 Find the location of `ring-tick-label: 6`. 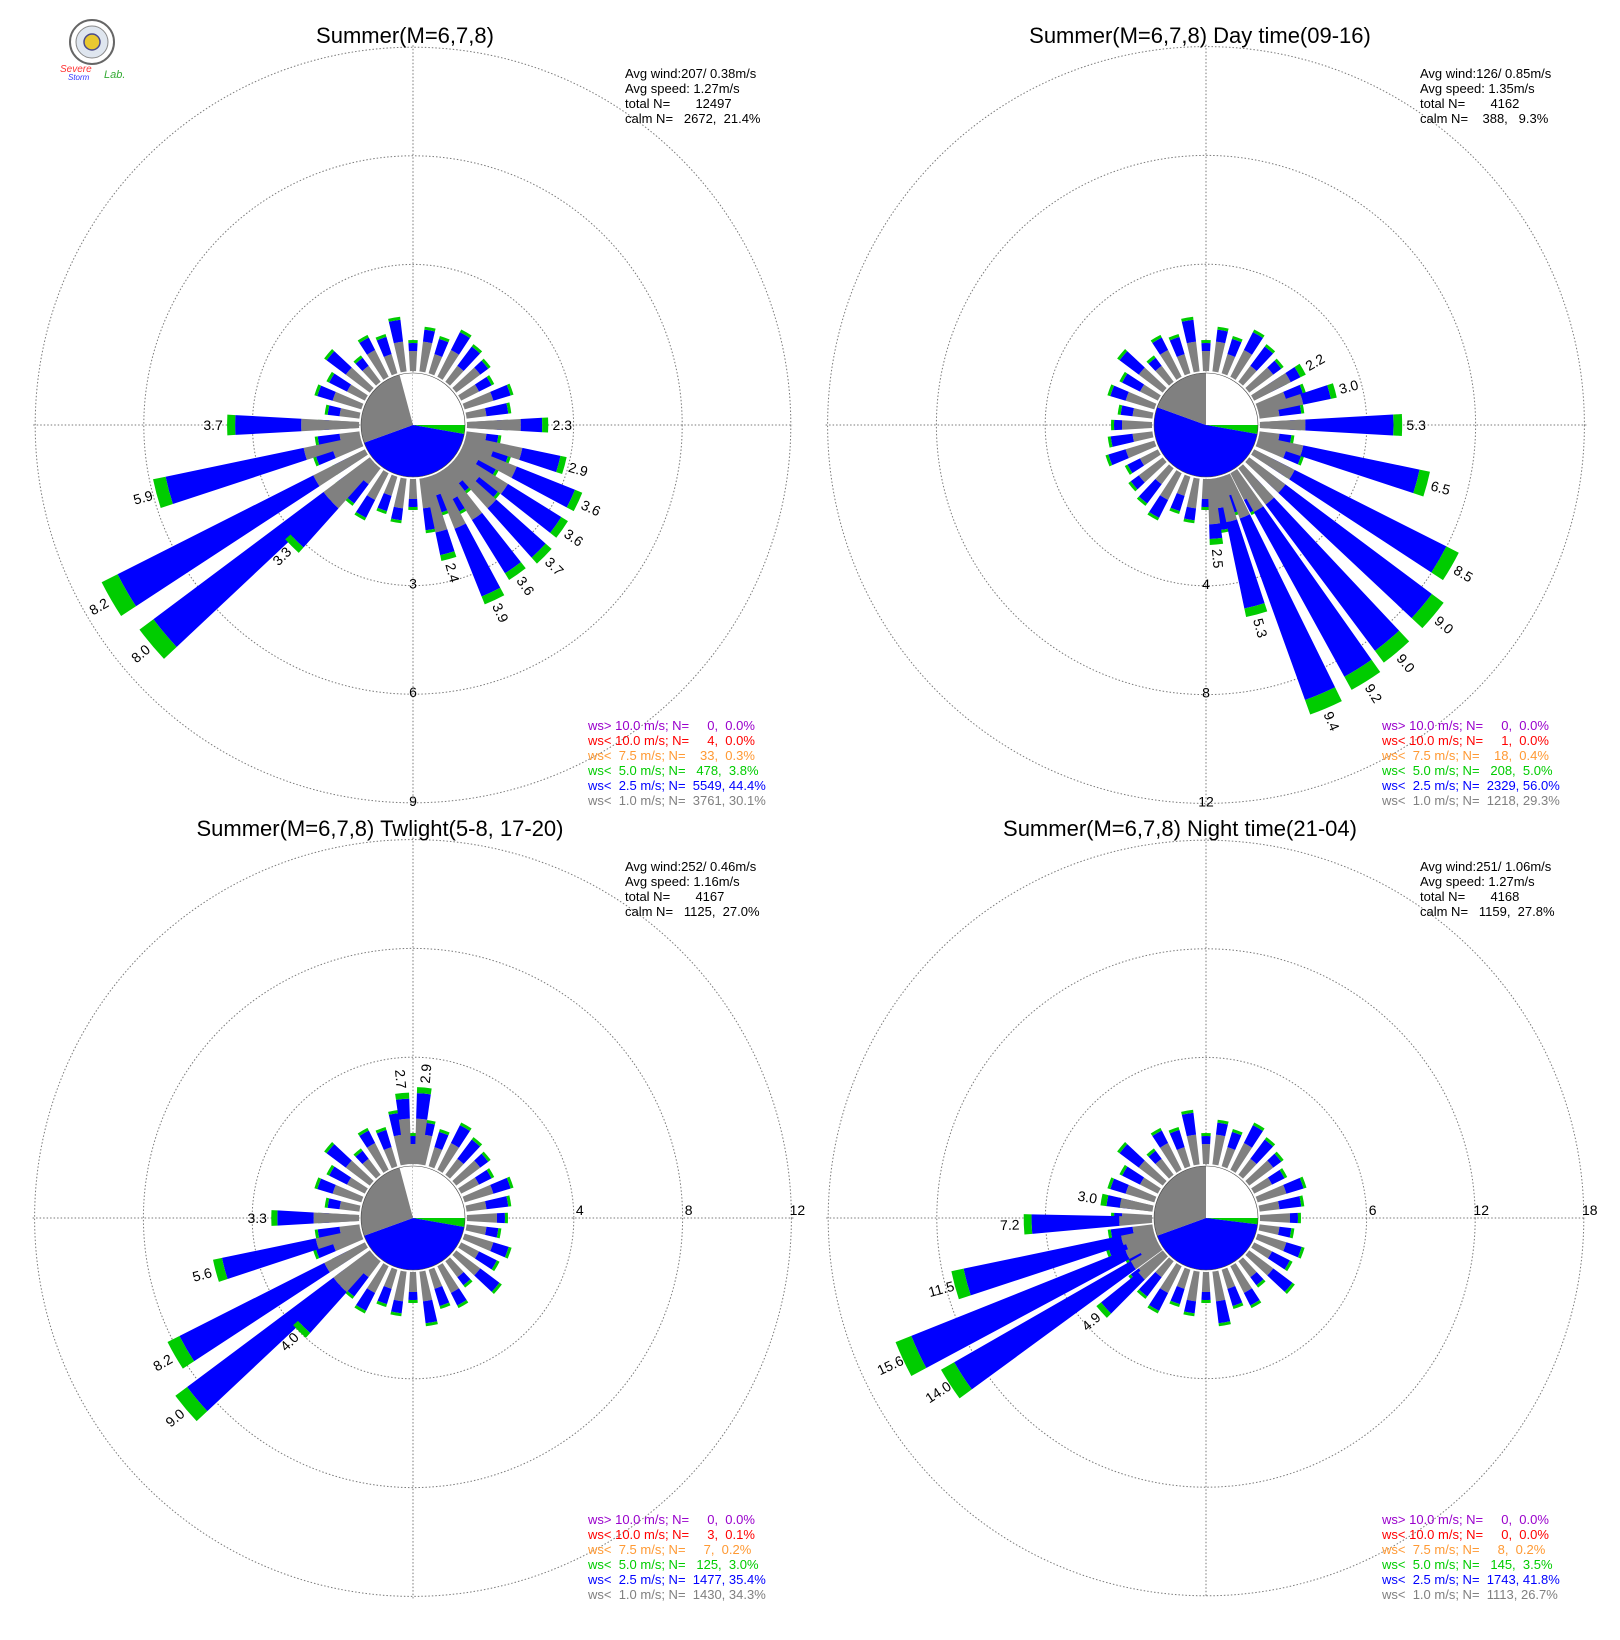

ring-tick-label: 6 is located at coordinates (1373, 1210).